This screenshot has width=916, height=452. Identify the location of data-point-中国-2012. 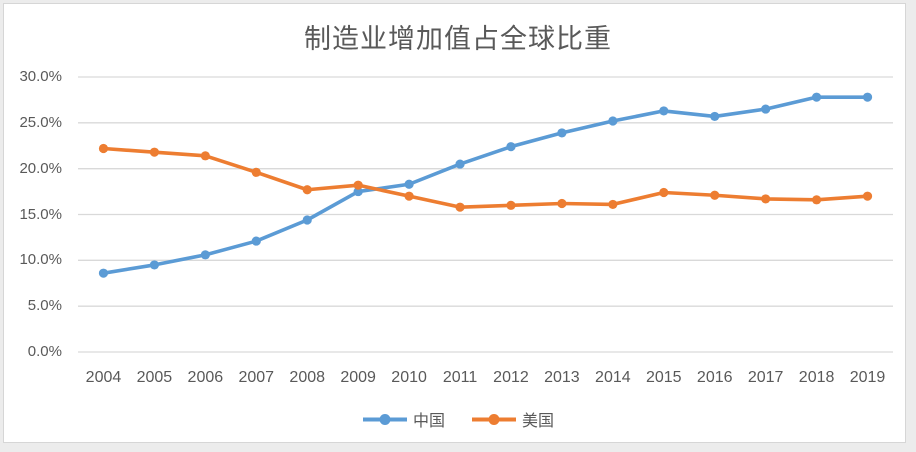
(511, 147).